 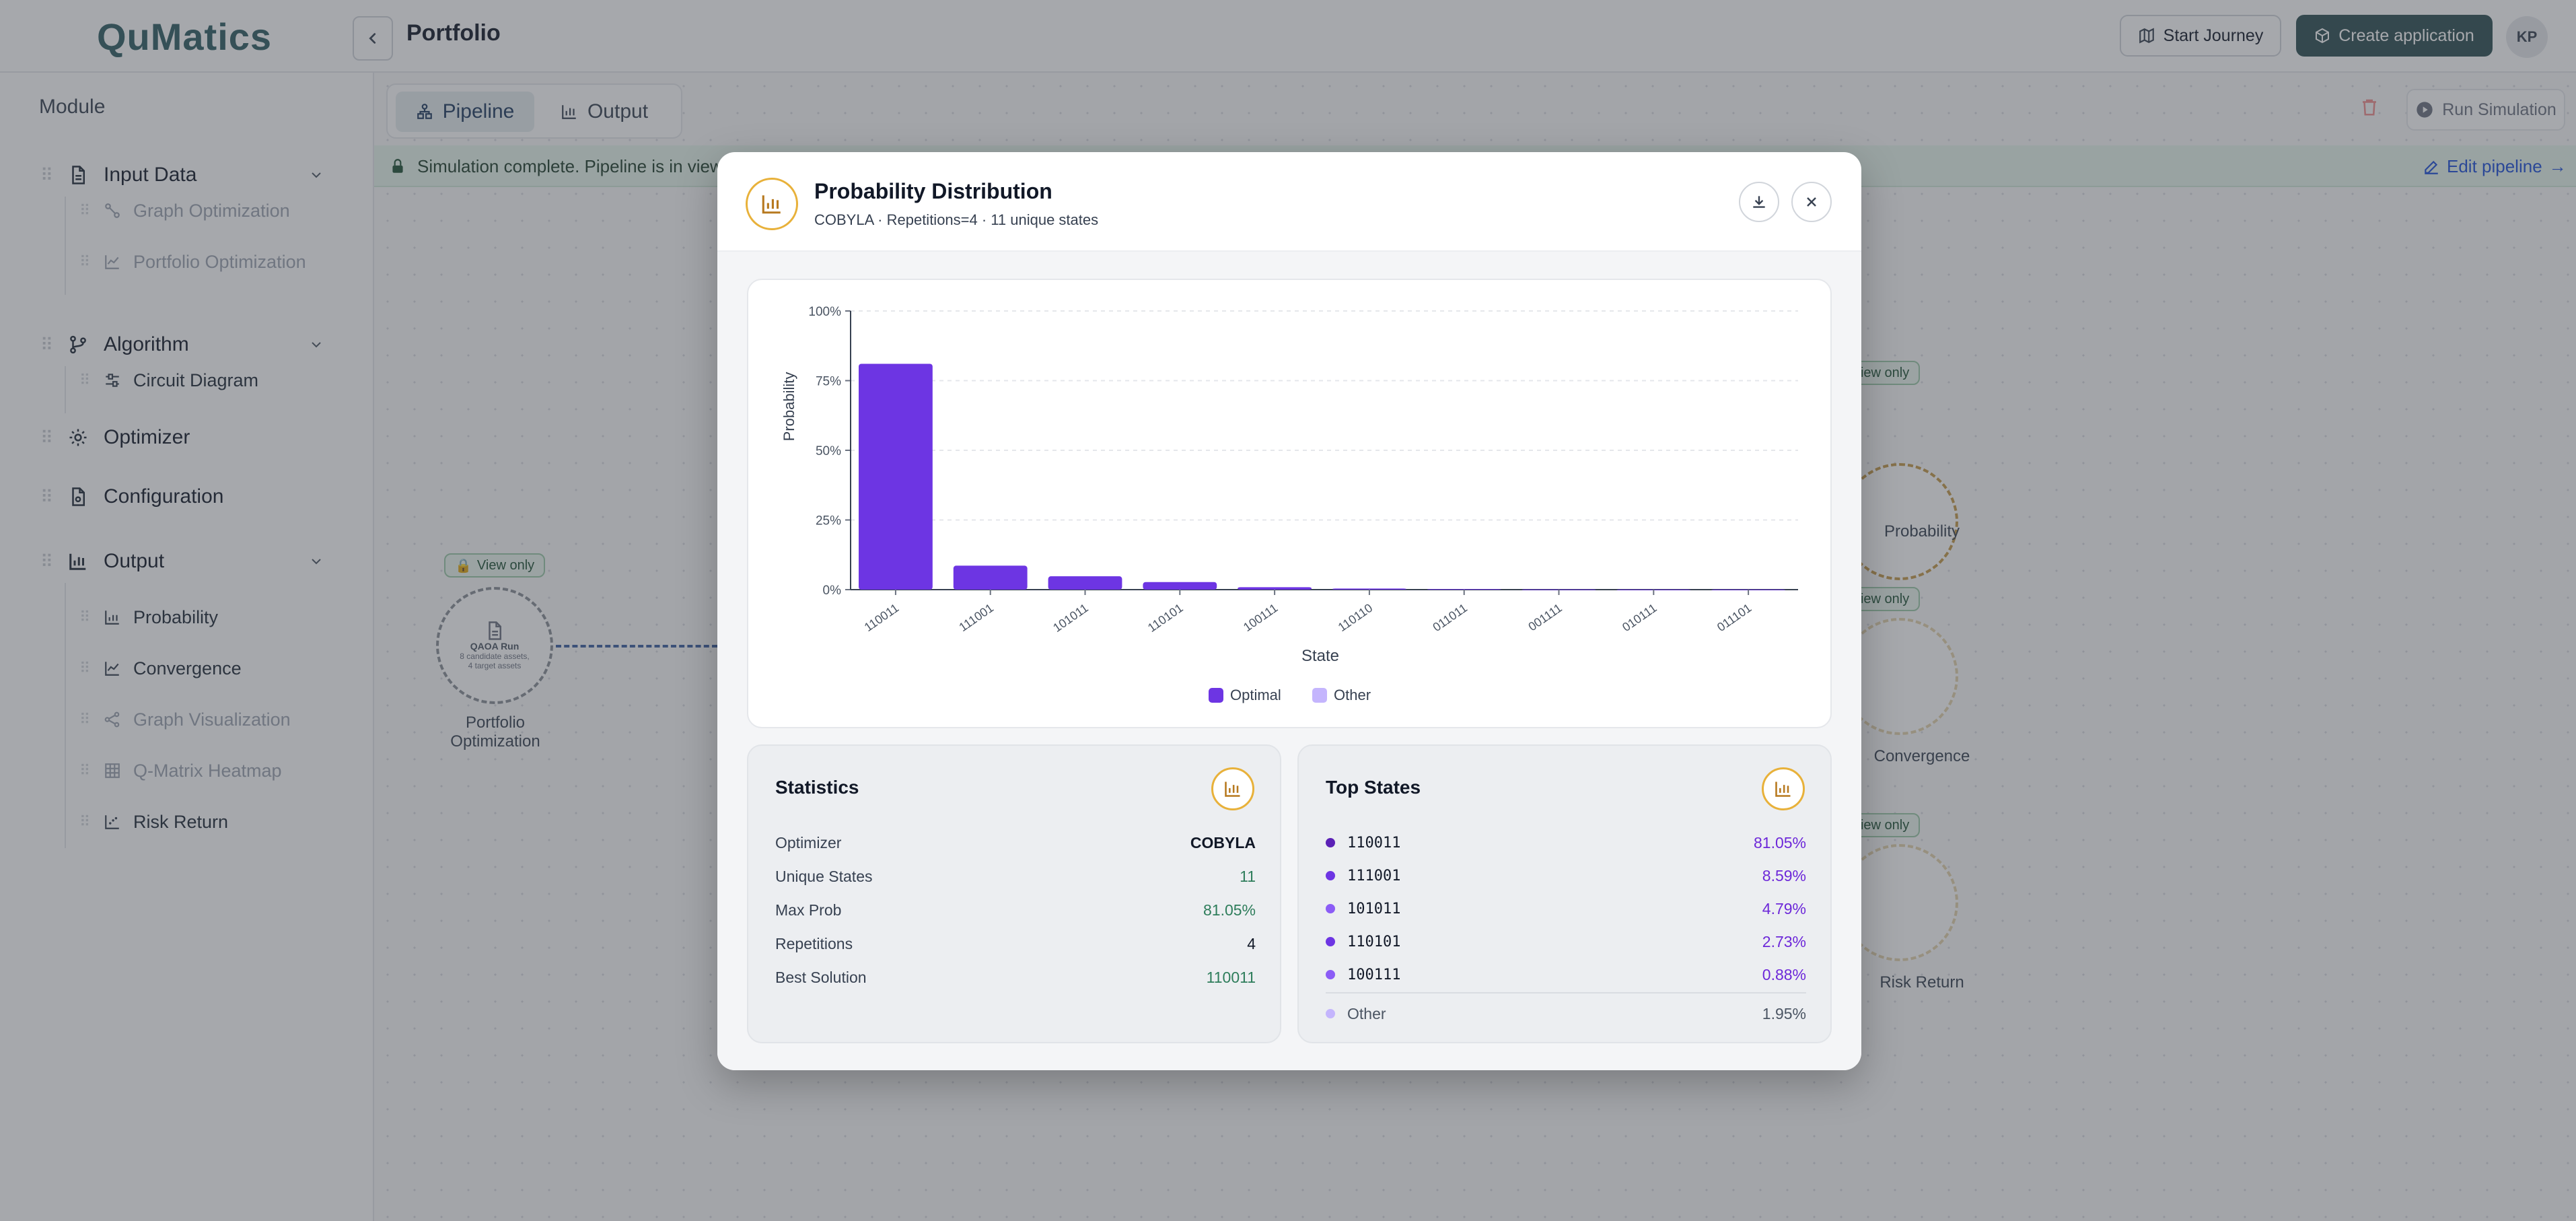 I want to click on edit-pipeline-link: Edit pipeline →, so click(x=2495, y=166).